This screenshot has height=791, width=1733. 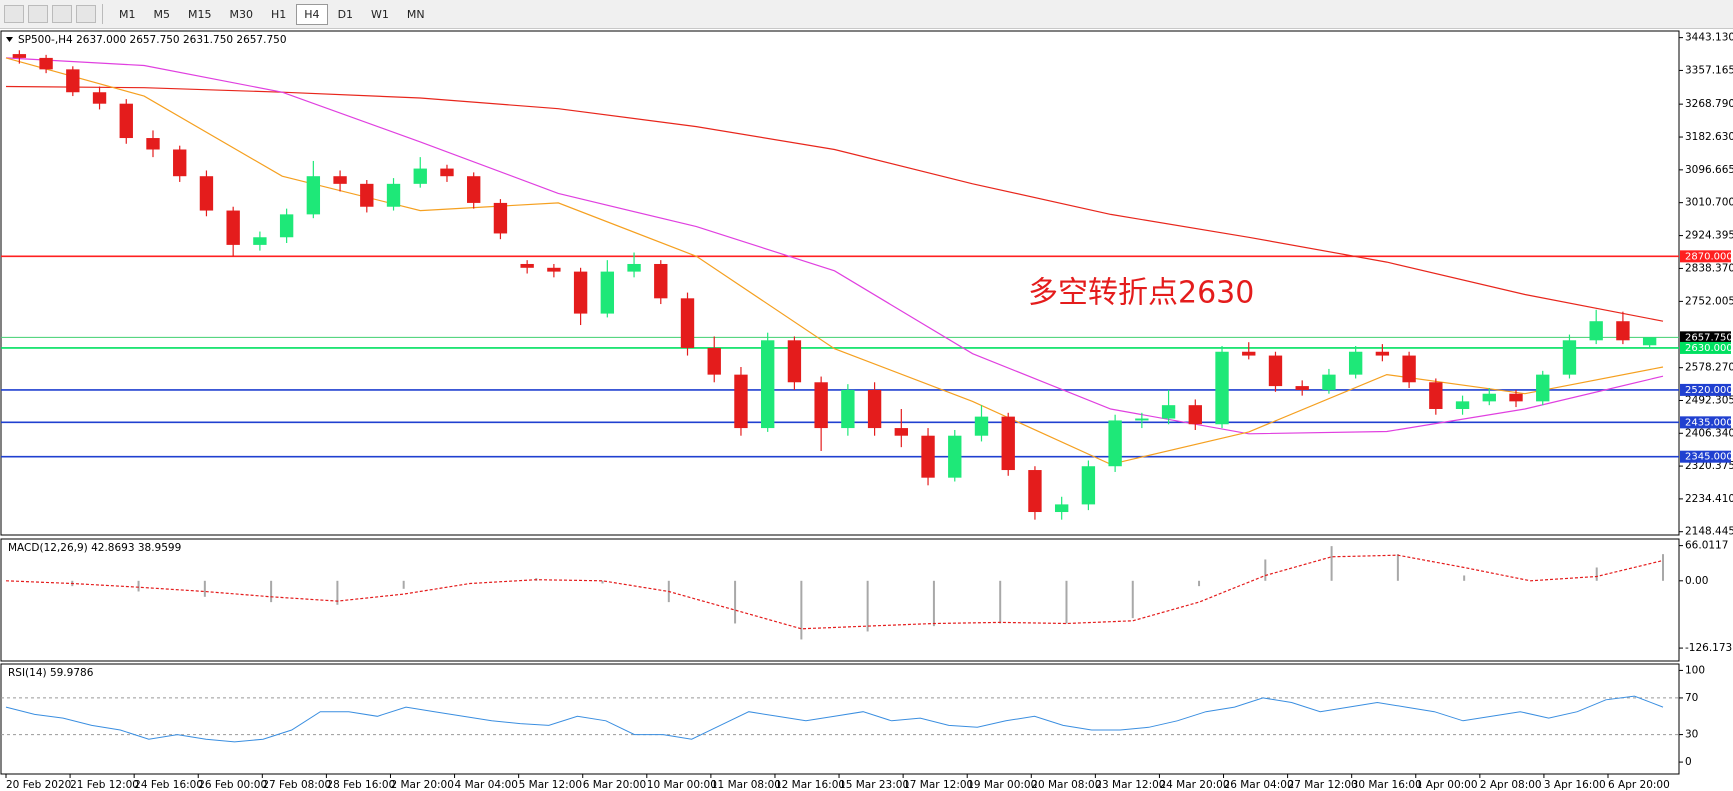 I want to click on x-tick-label: 26 Feb 00:00, so click(x=232, y=785).